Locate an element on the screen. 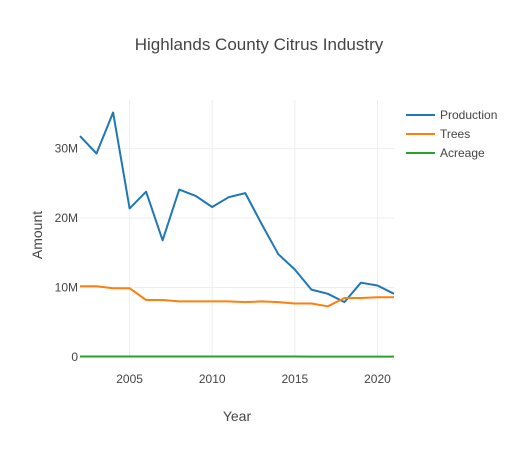  legend-label: Trees is located at coordinates (455, 134).